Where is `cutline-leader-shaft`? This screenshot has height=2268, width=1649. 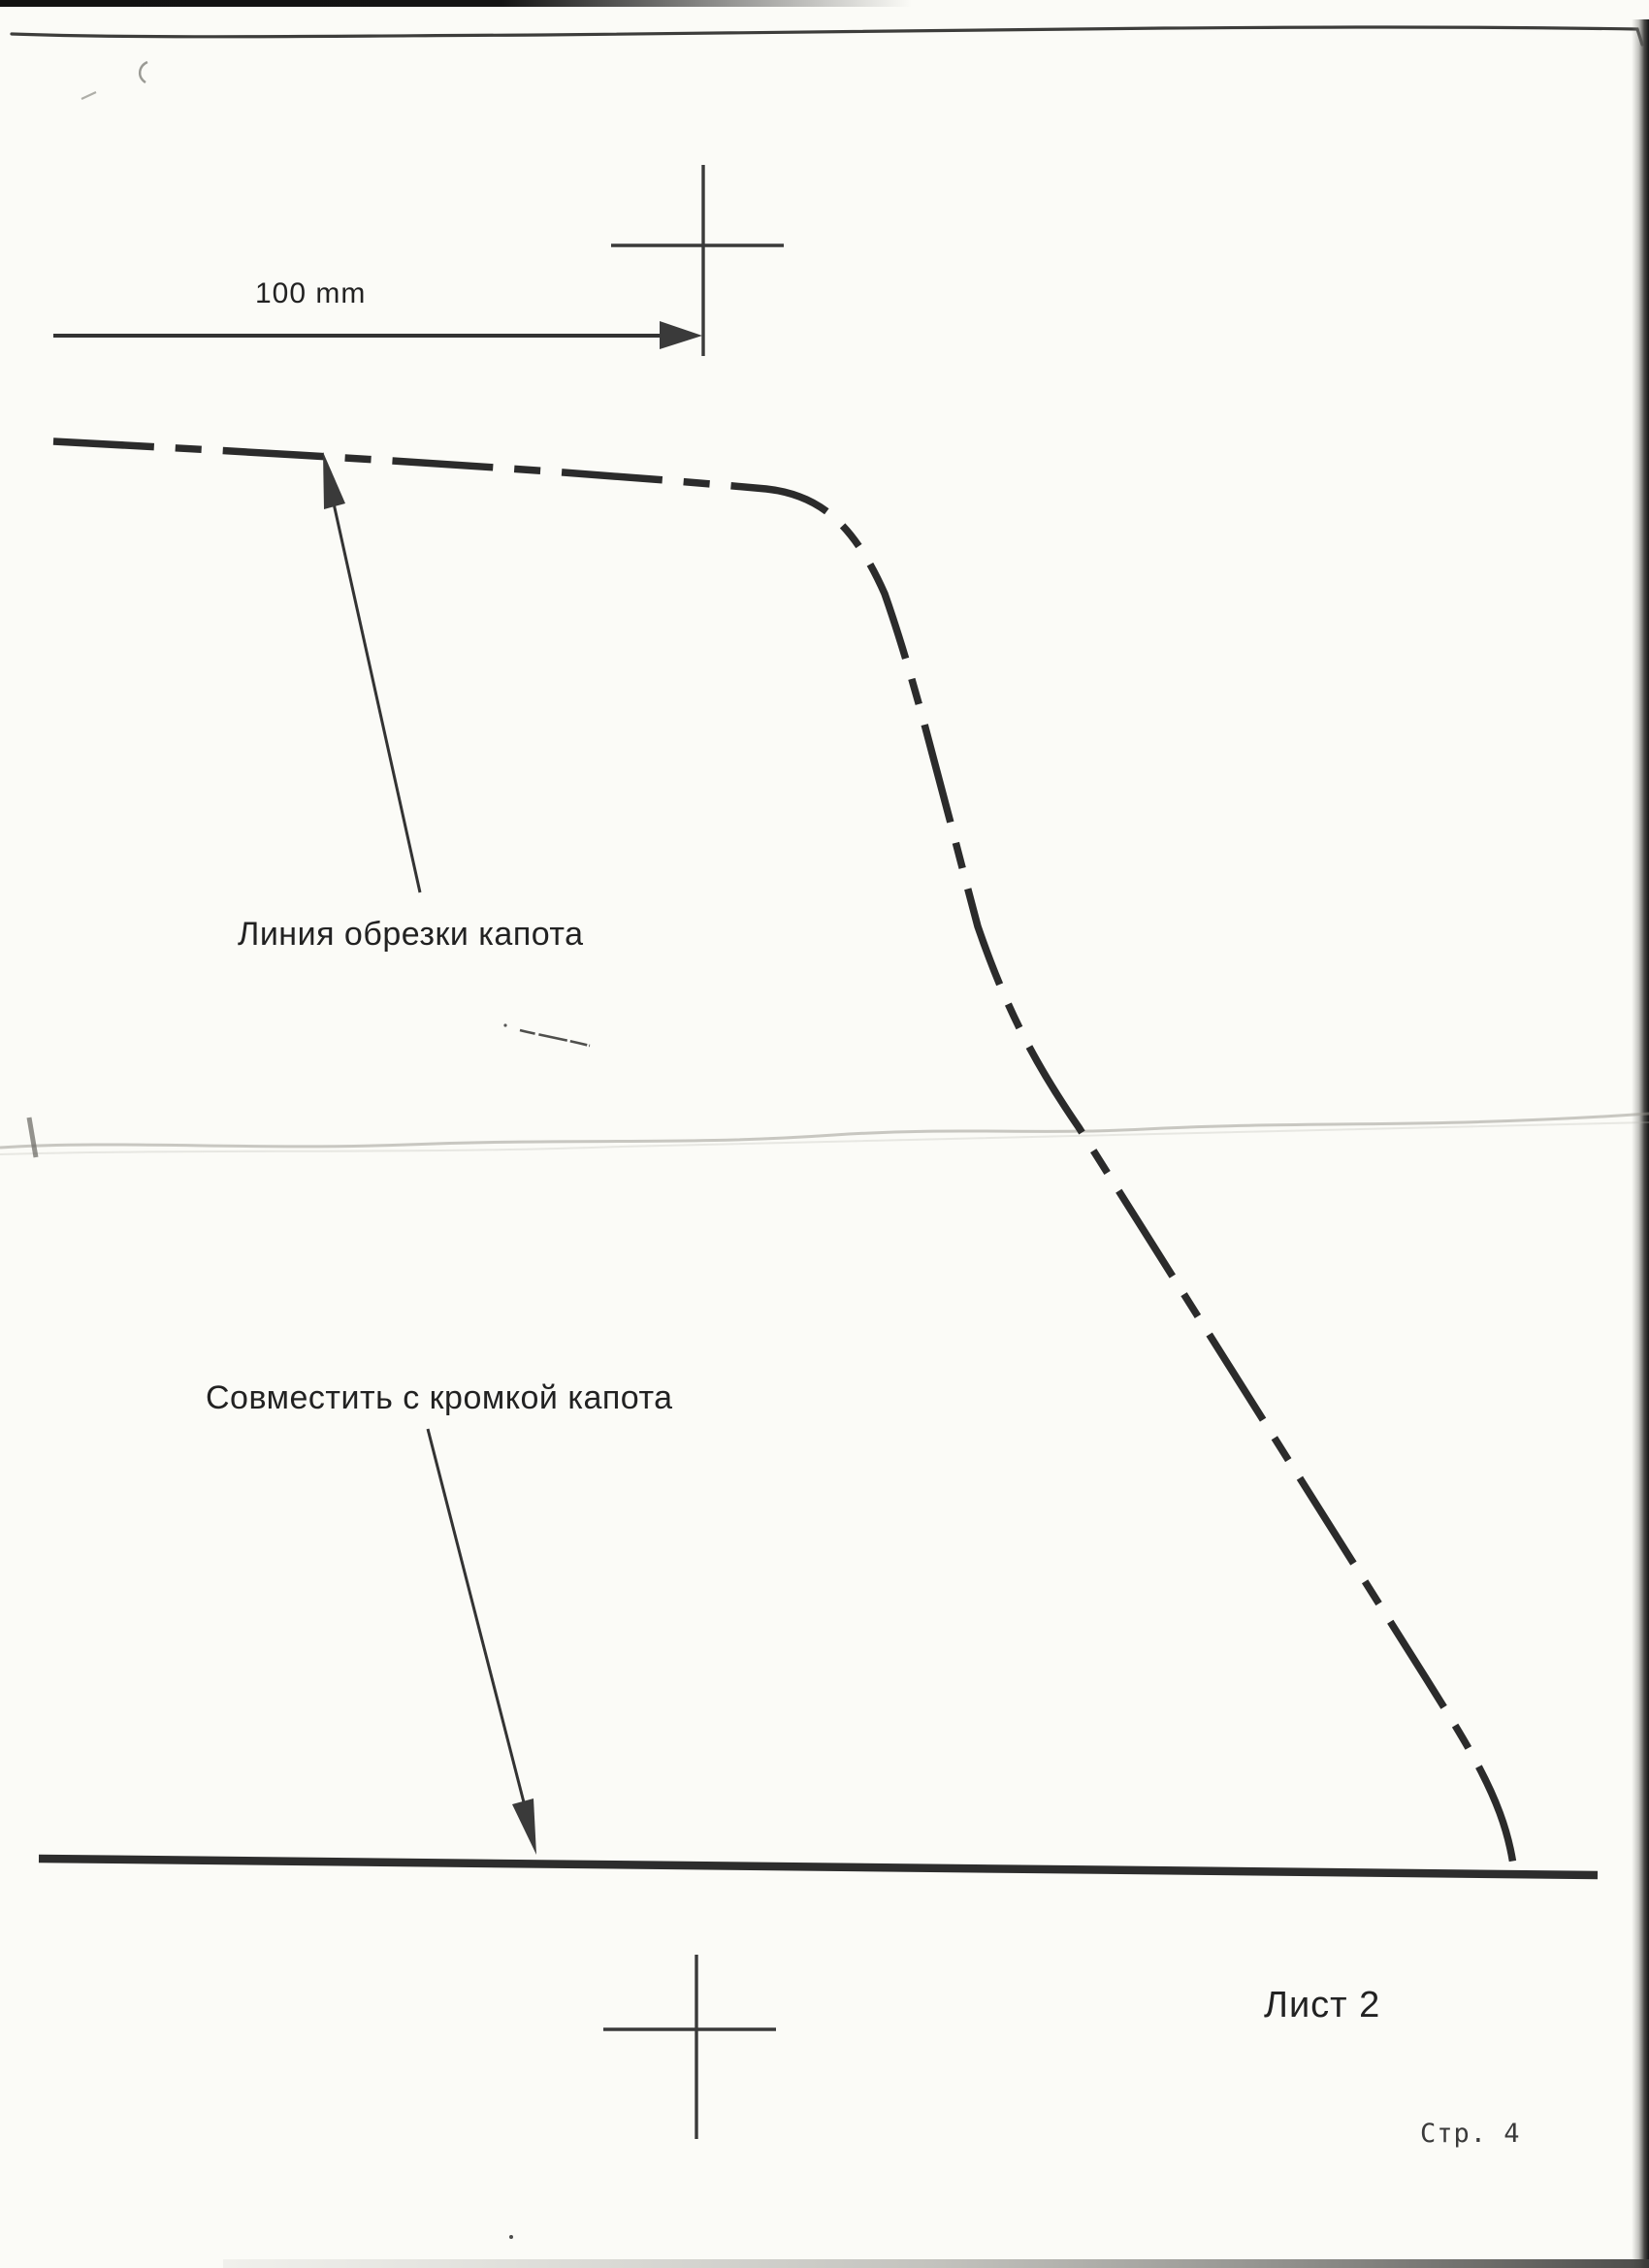
cutline-leader-shaft is located at coordinates (377, 697).